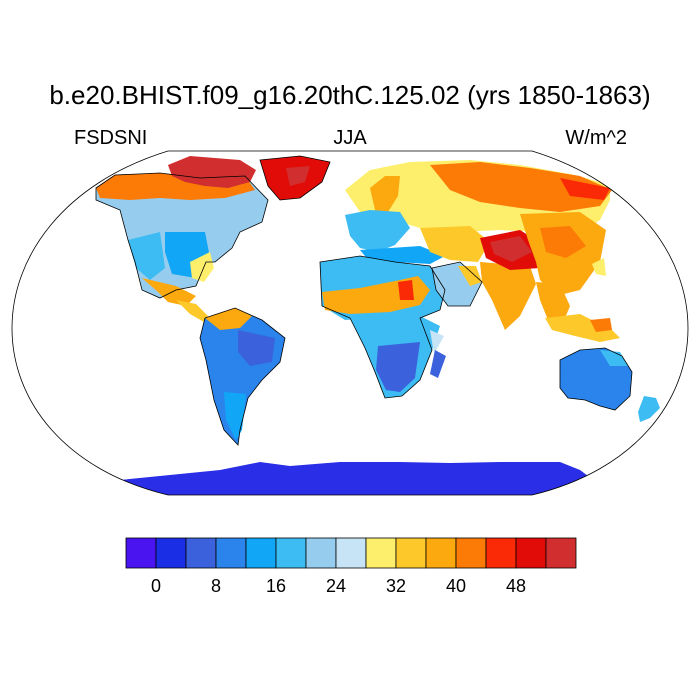 The height and width of the screenshot is (700, 700). What do you see at coordinates (396, 586) in the screenshot?
I see `colorbar-tick-label: 32` at bounding box center [396, 586].